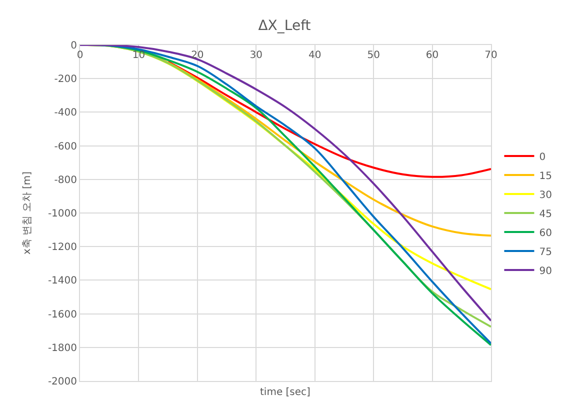 This screenshot has width=569, height=406. Describe the element at coordinates (62, 382) in the screenshot. I see `y-tick-label: -2000` at that location.